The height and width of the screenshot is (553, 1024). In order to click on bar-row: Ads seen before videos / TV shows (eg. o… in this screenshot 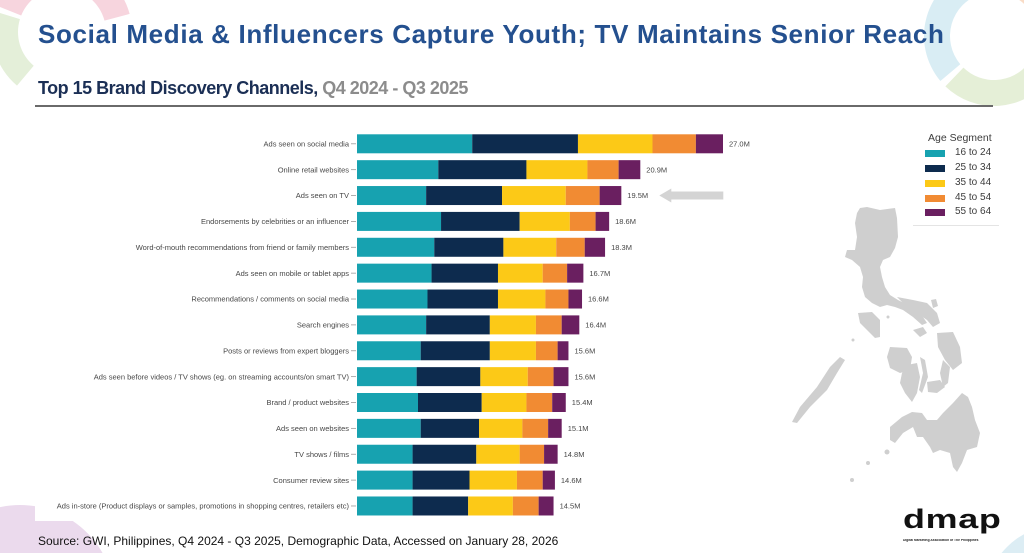, I will do `click(344, 377)`.